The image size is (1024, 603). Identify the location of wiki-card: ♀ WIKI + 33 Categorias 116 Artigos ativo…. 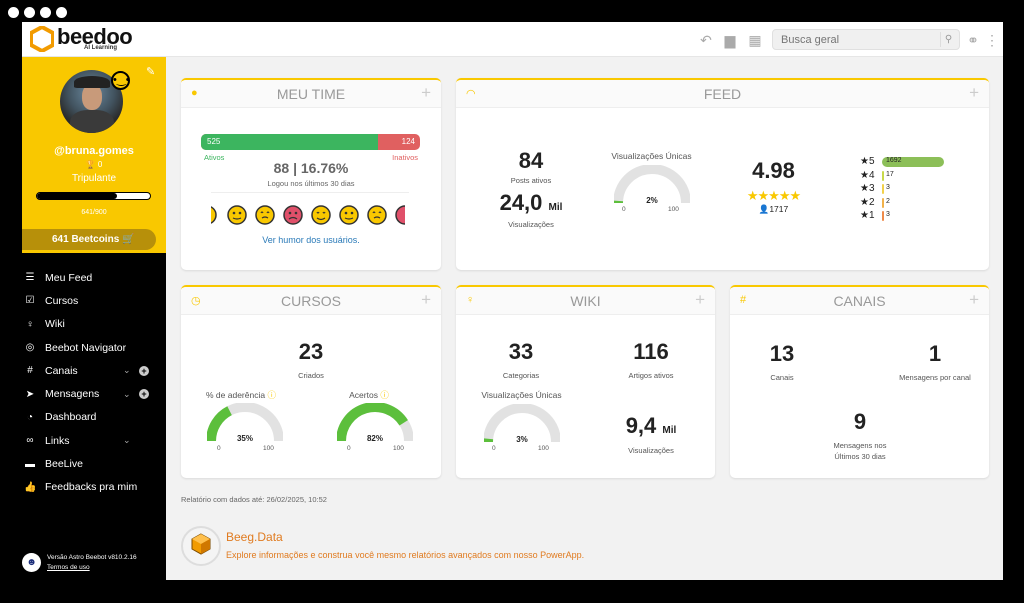
(585, 381).